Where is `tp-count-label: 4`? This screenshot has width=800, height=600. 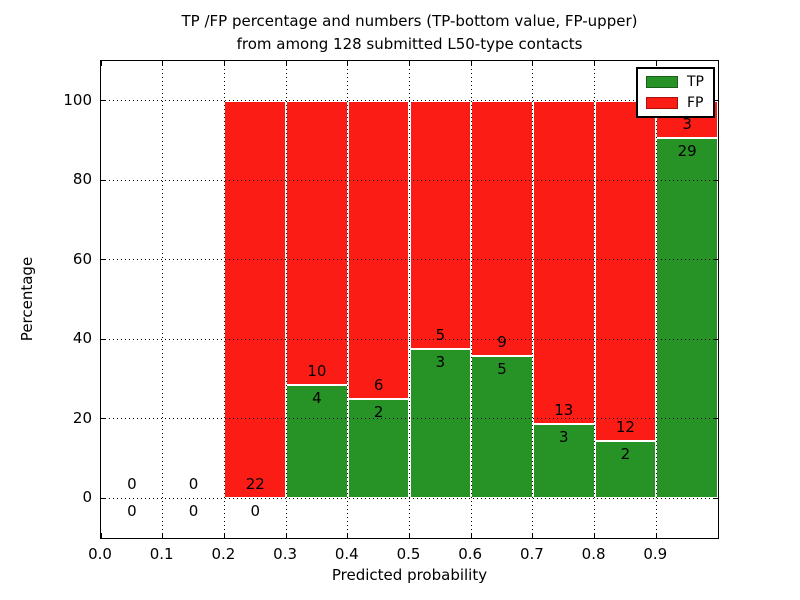 tp-count-label: 4 is located at coordinates (317, 397).